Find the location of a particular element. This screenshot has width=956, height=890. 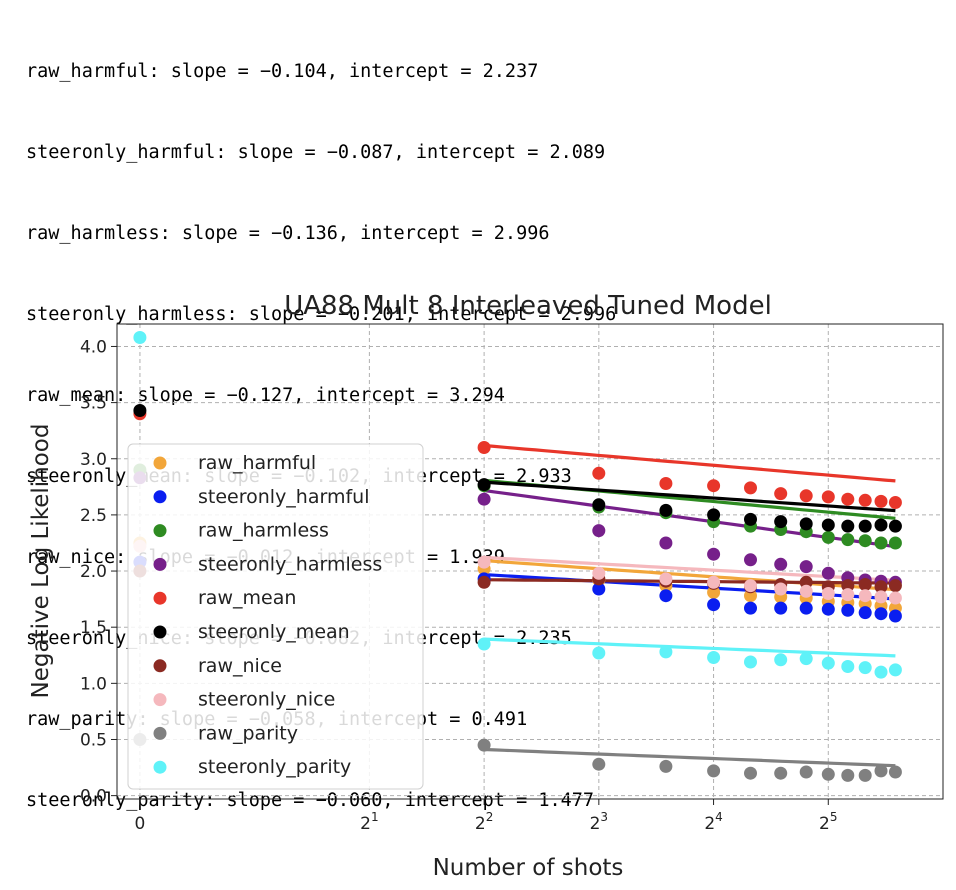

legend-label-steeronly_mean: steeronly_mean is located at coordinates (274, 632).